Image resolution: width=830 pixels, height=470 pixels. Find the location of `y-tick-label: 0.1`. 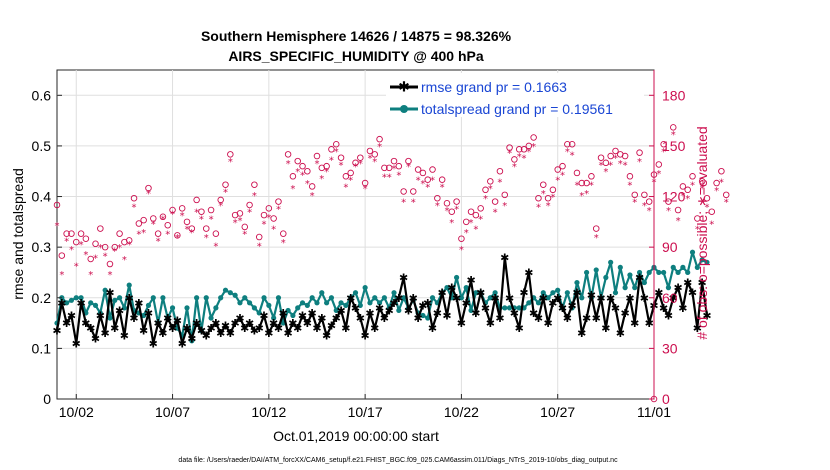

y-tick-label: 0.1 is located at coordinates (42, 348).